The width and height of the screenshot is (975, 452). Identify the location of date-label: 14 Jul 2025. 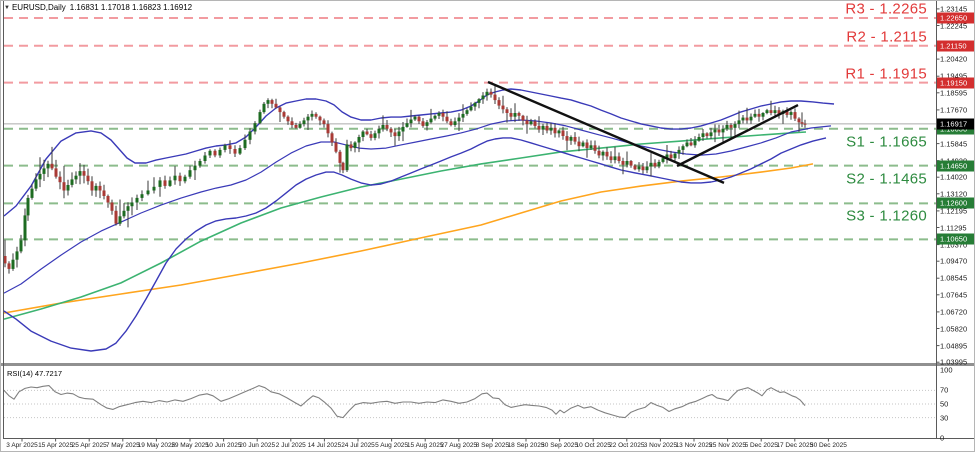
(324, 445).